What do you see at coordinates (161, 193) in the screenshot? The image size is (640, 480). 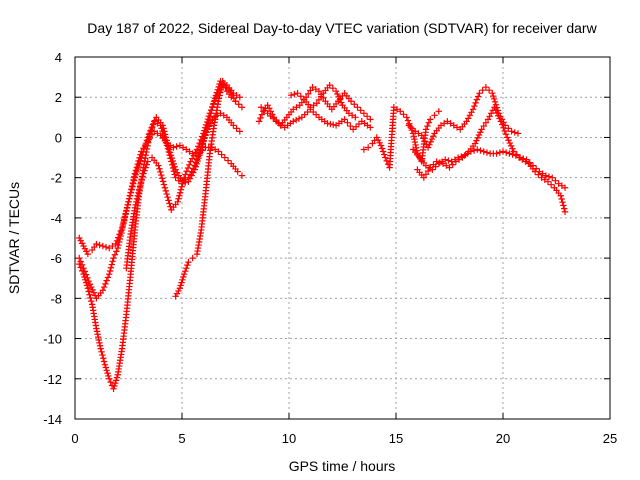 I see `series-track-c` at bounding box center [161, 193].